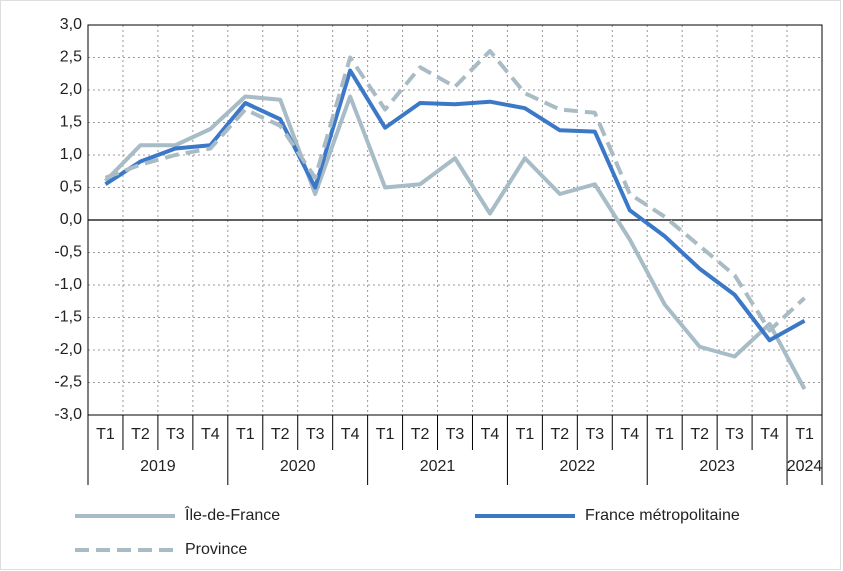  Describe the element at coordinates (68, 252) in the screenshot. I see `y-tick-label: -0,5` at that location.